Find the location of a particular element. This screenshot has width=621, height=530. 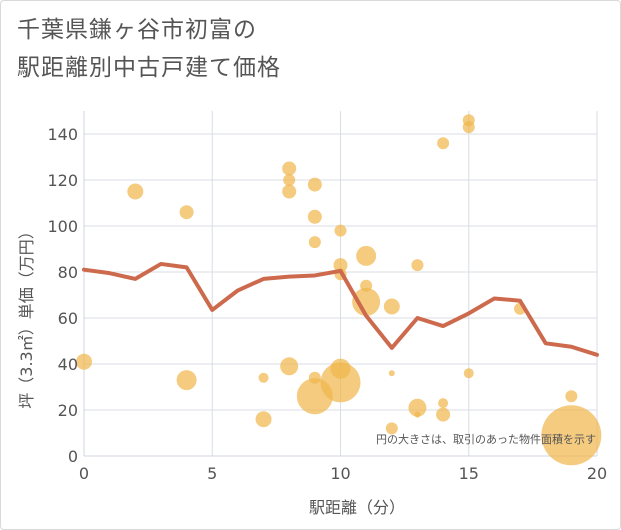

x-axis-title: 駅距離（分） is located at coordinates (357, 507).